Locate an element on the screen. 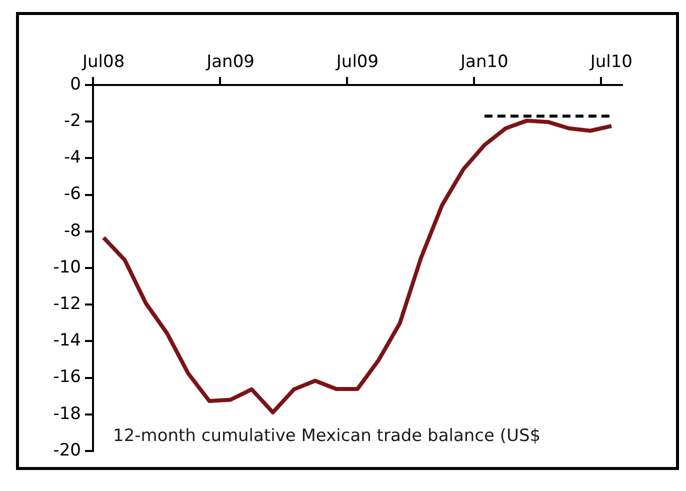  x-tick-label: Jul09 is located at coordinates (357, 62).